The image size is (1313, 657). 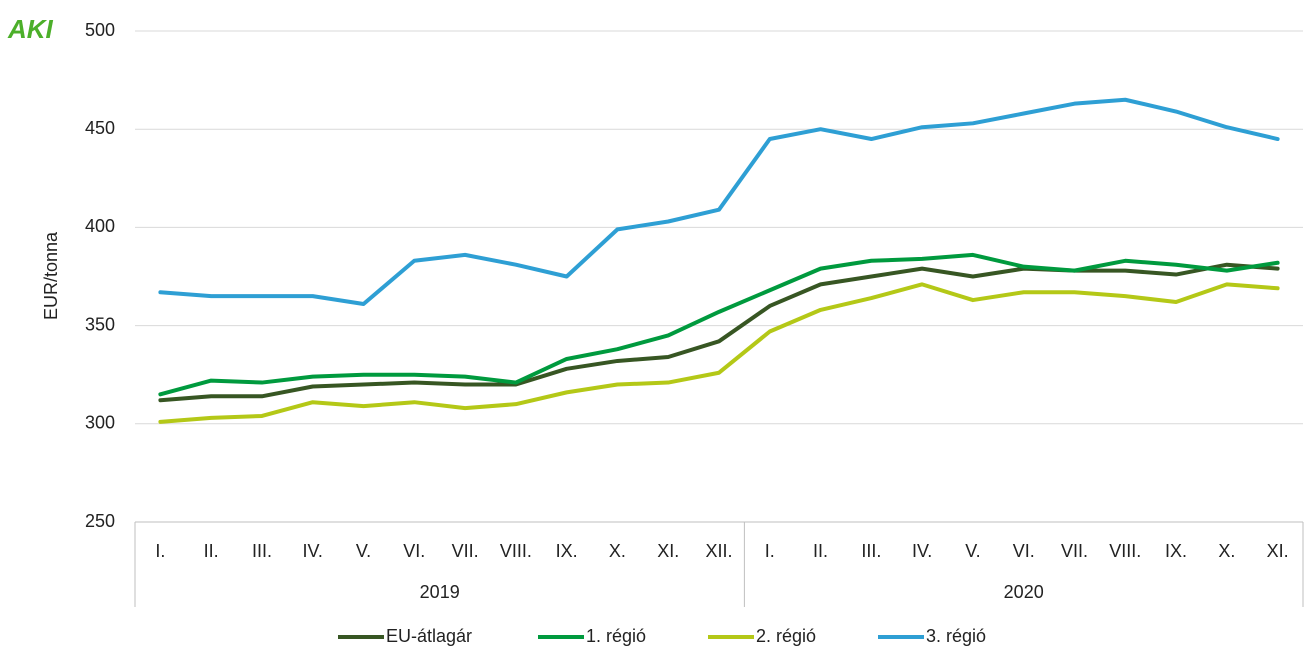 I want to click on y-axis-label: EUR/tonna, so click(x=51, y=275).